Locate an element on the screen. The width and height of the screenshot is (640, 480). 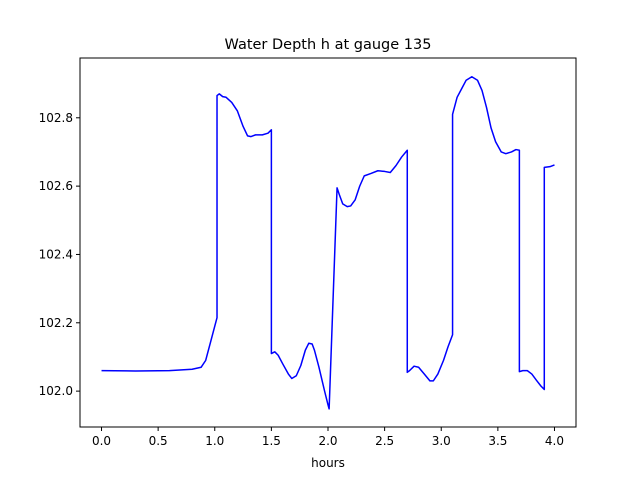
x-tick-label: 3.5 is located at coordinates (497, 441).